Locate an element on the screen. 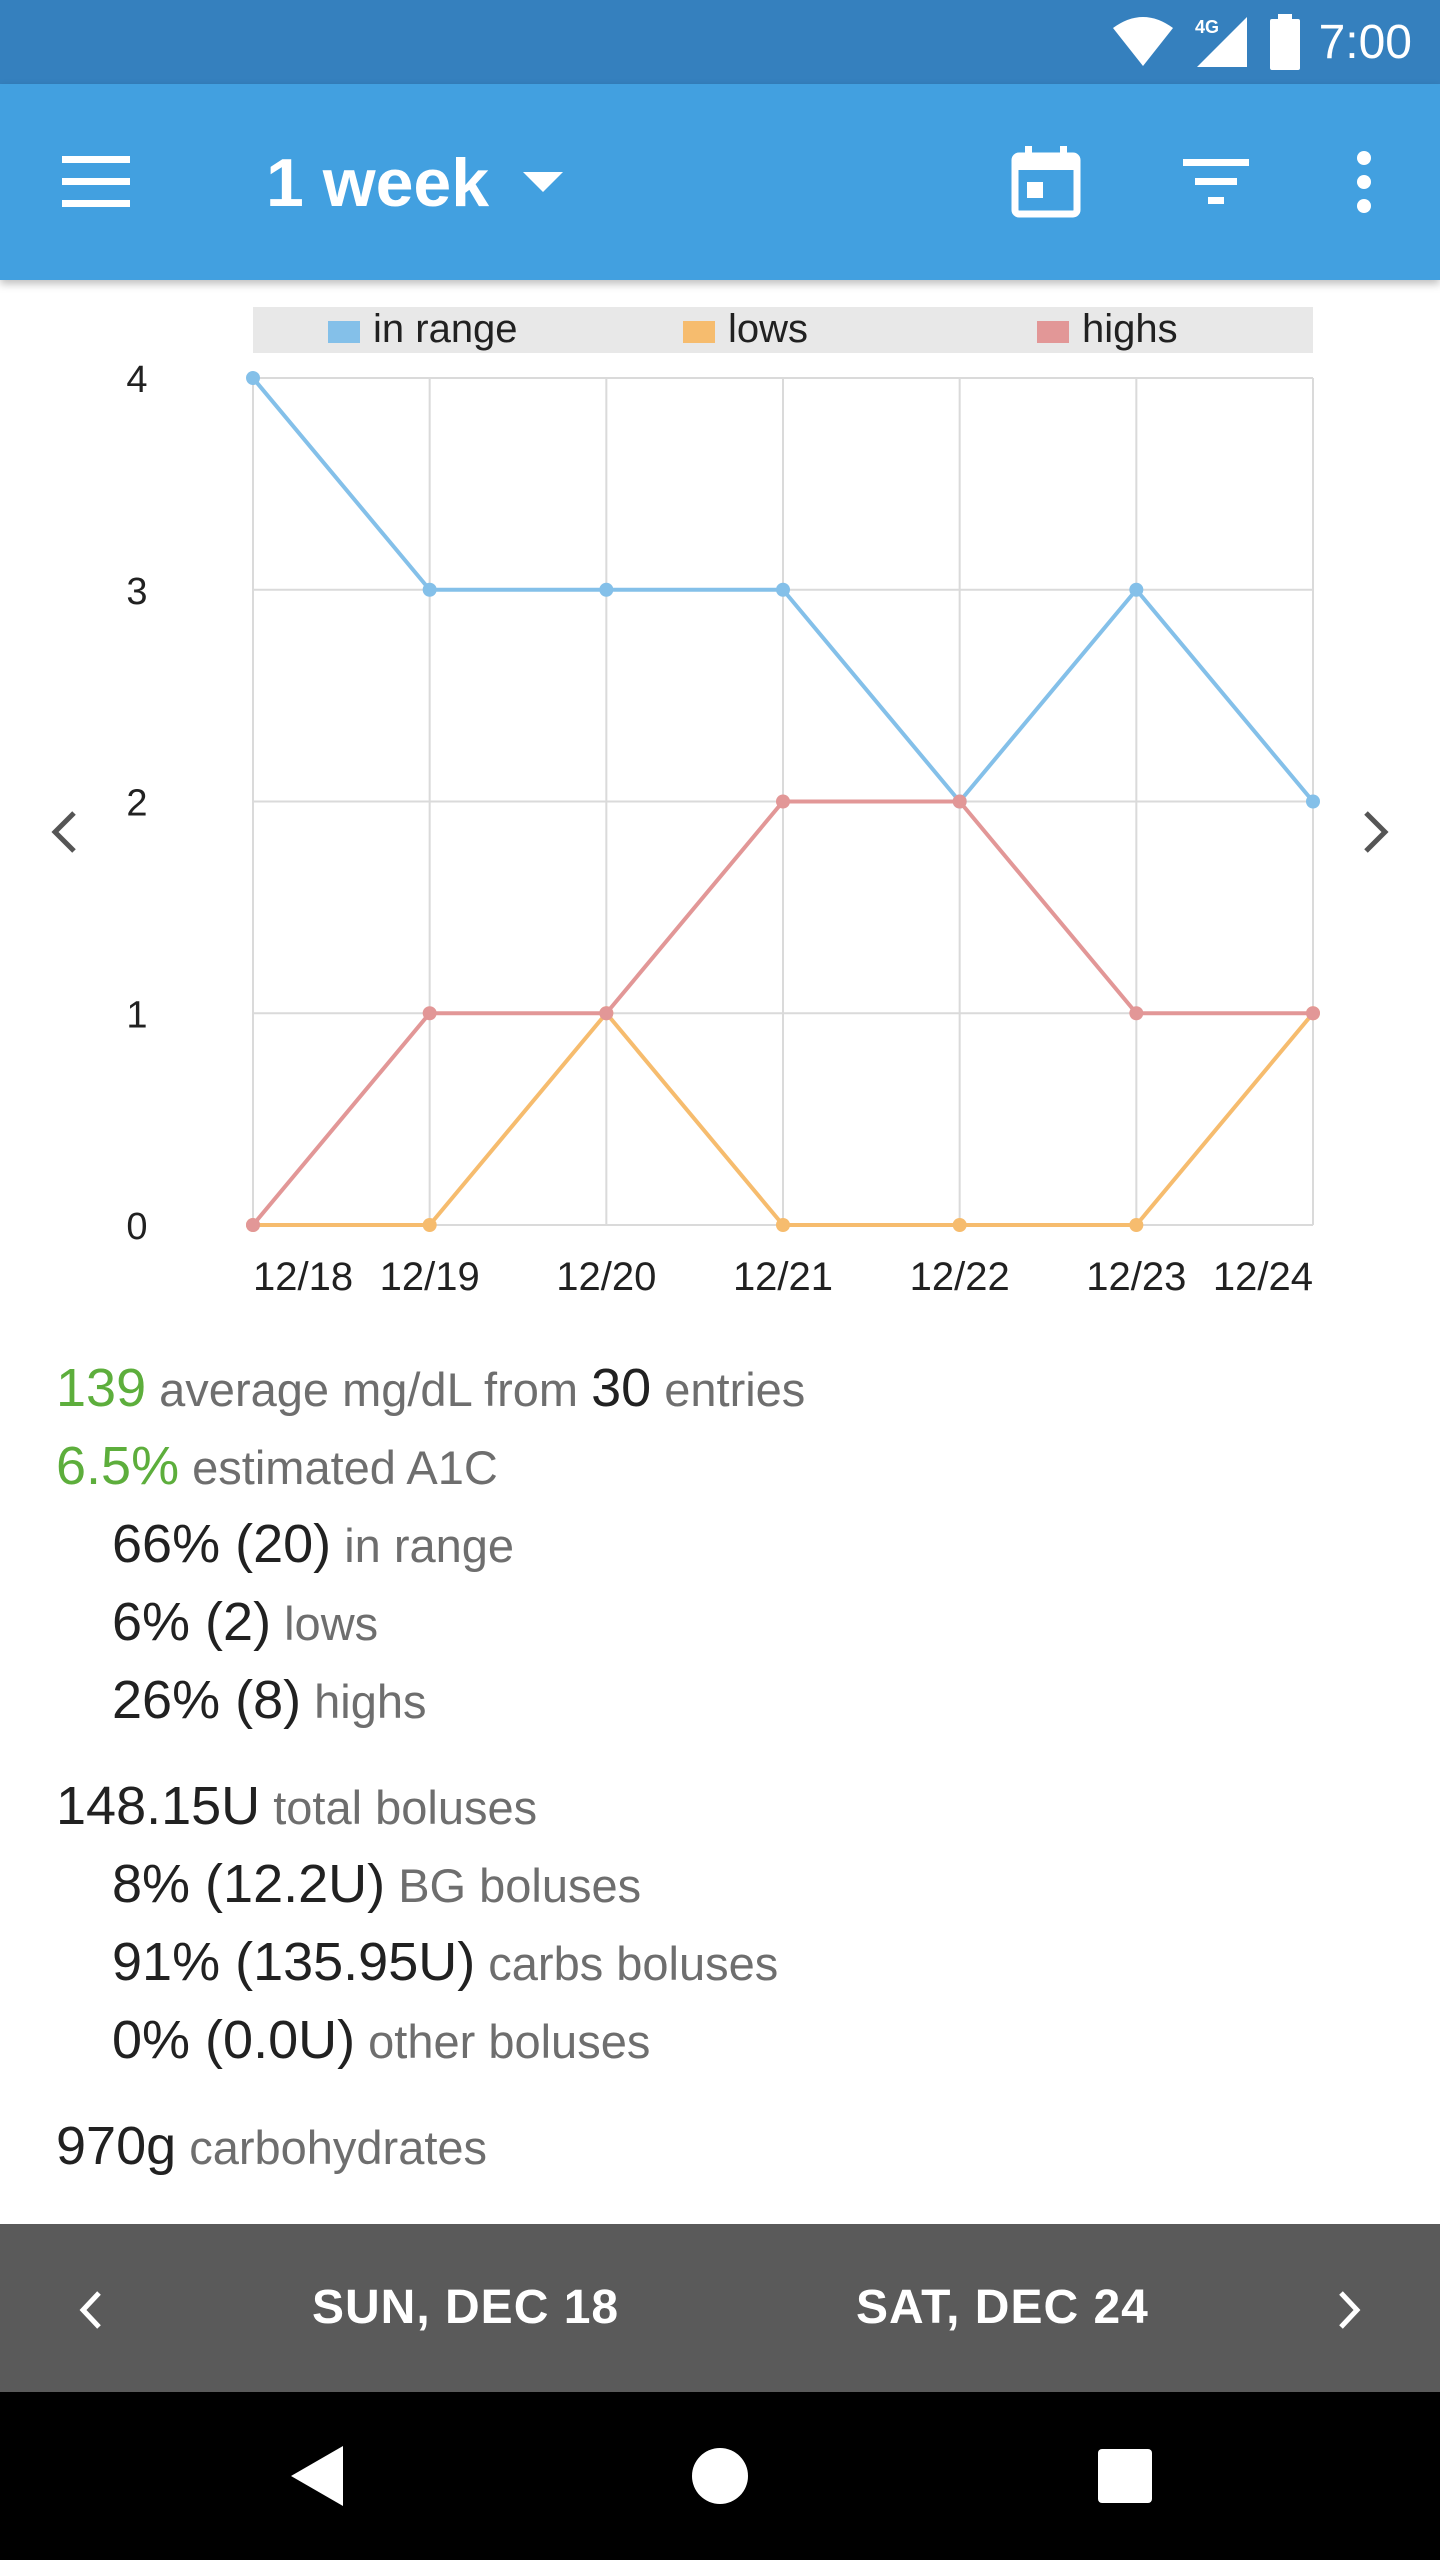 This screenshot has height=2560, width=1440. chart-prev-button is located at coordinates (63, 832).